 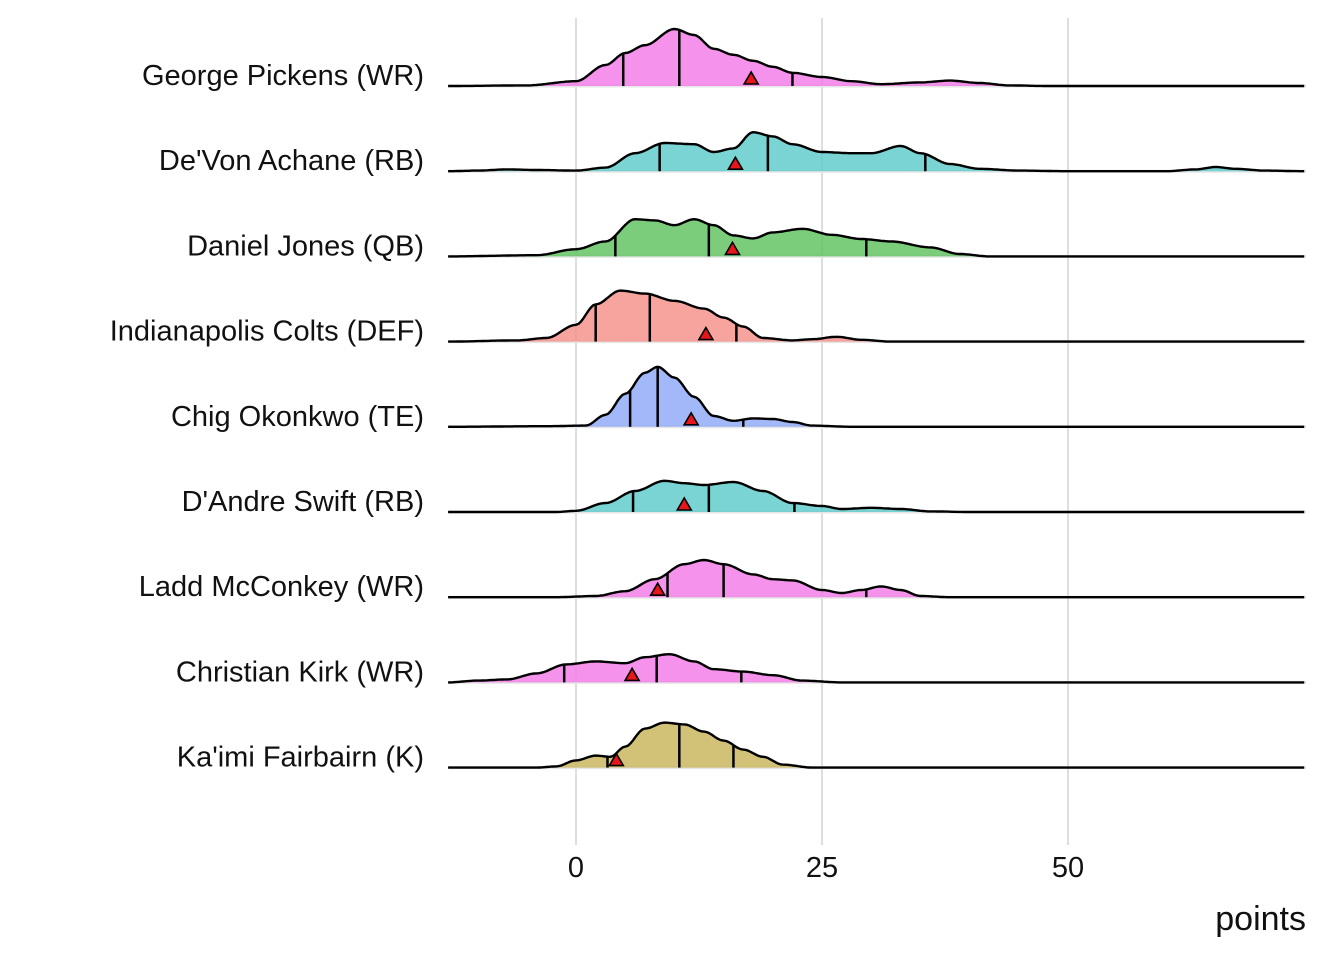 What do you see at coordinates (1068, 868) in the screenshot?
I see `x-tick-label: 50` at bounding box center [1068, 868].